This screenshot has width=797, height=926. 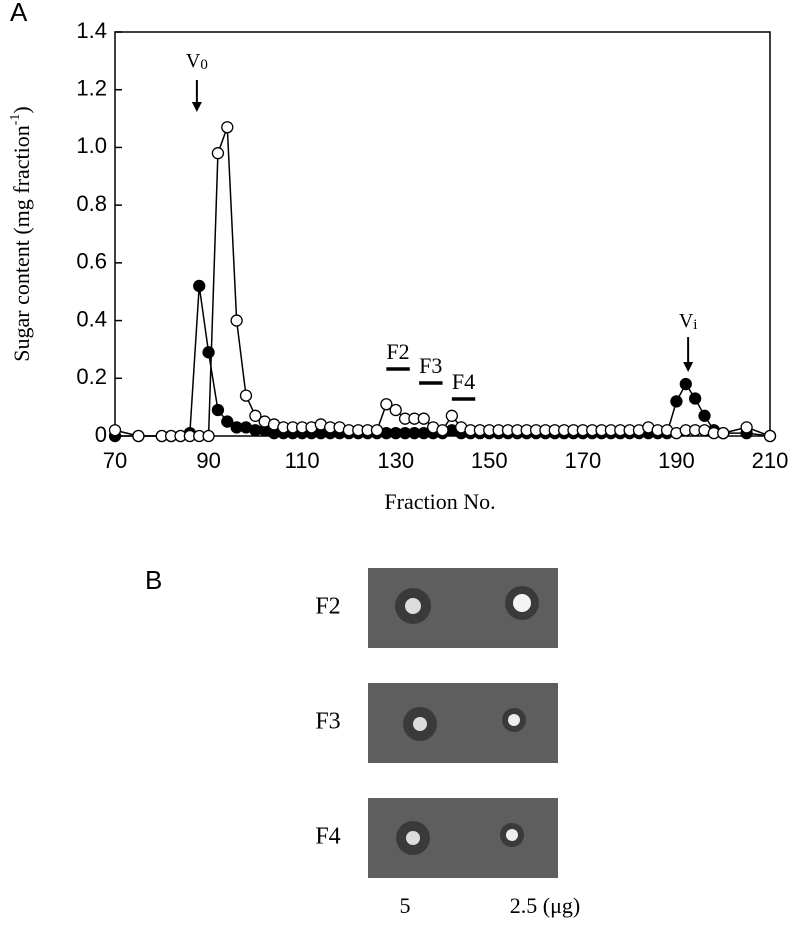 I want to click on x-tick-label: 150, so click(x=489, y=460).